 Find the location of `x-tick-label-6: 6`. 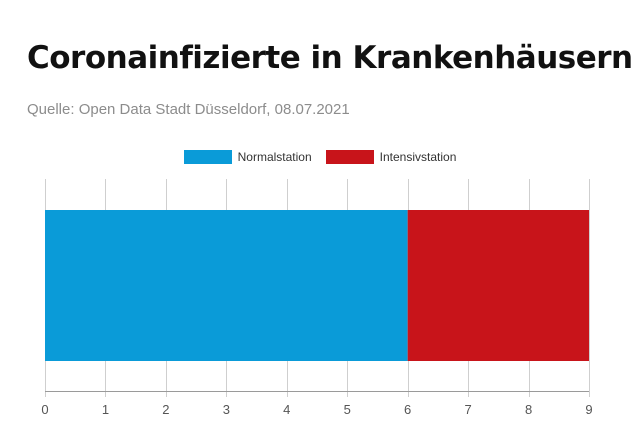

x-tick-label-6: 6 is located at coordinates (407, 409).